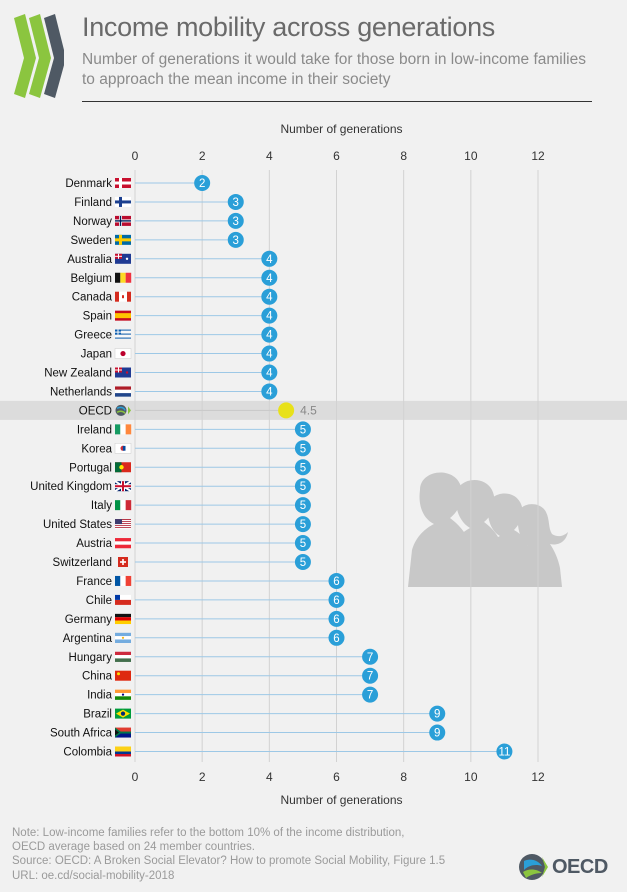 This screenshot has width=627, height=892. I want to click on category-label: India, so click(100, 696).